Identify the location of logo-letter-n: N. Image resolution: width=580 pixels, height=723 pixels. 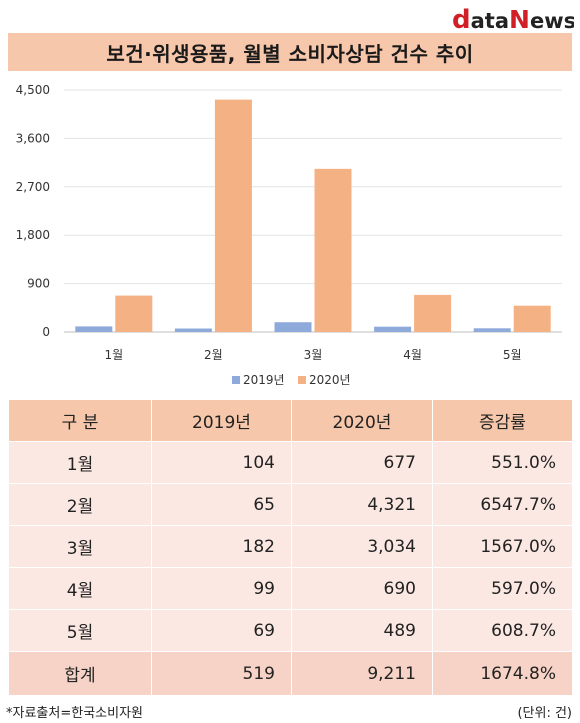
(519, 18).